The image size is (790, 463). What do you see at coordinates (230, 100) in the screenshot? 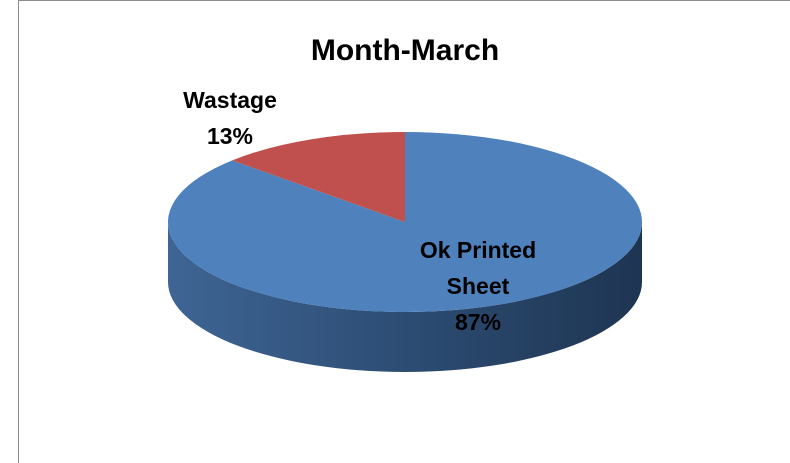
I see `slice-name: Wastage` at bounding box center [230, 100].